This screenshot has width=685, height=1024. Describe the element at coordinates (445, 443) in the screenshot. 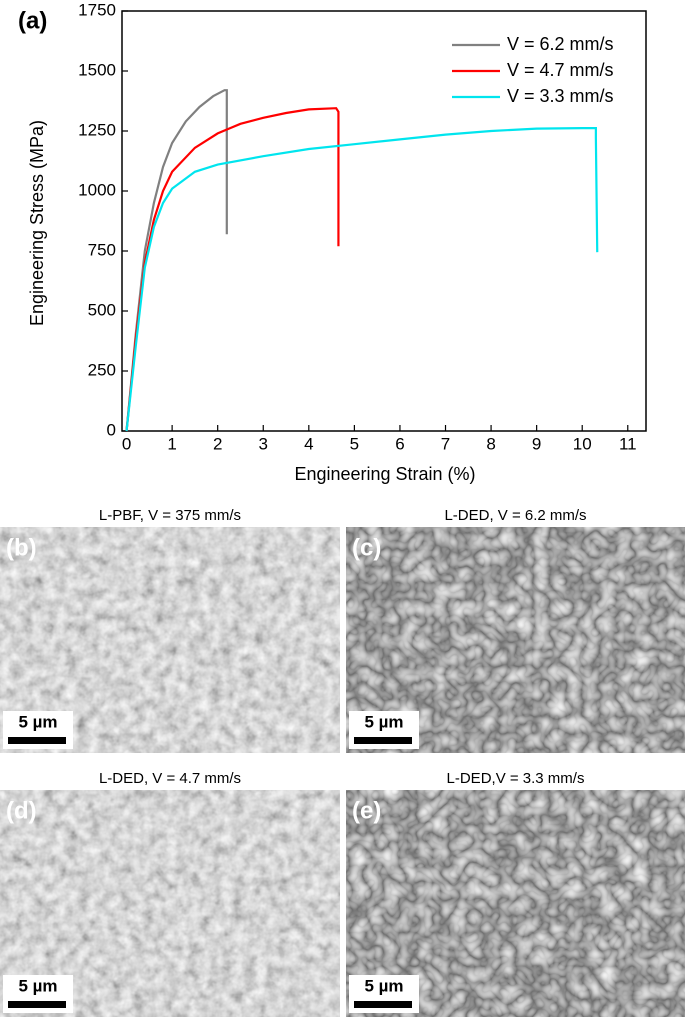

I see `x-tick-label: 7` at that location.